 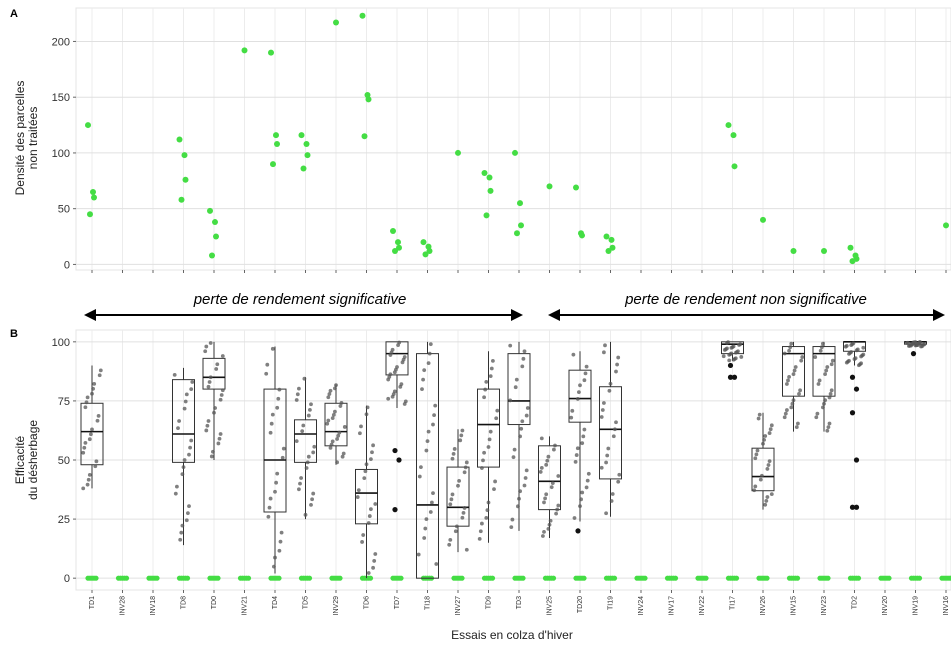 I want to click on arrow-label-non-significant: perte de rendement non significative, so click(x=745, y=299).